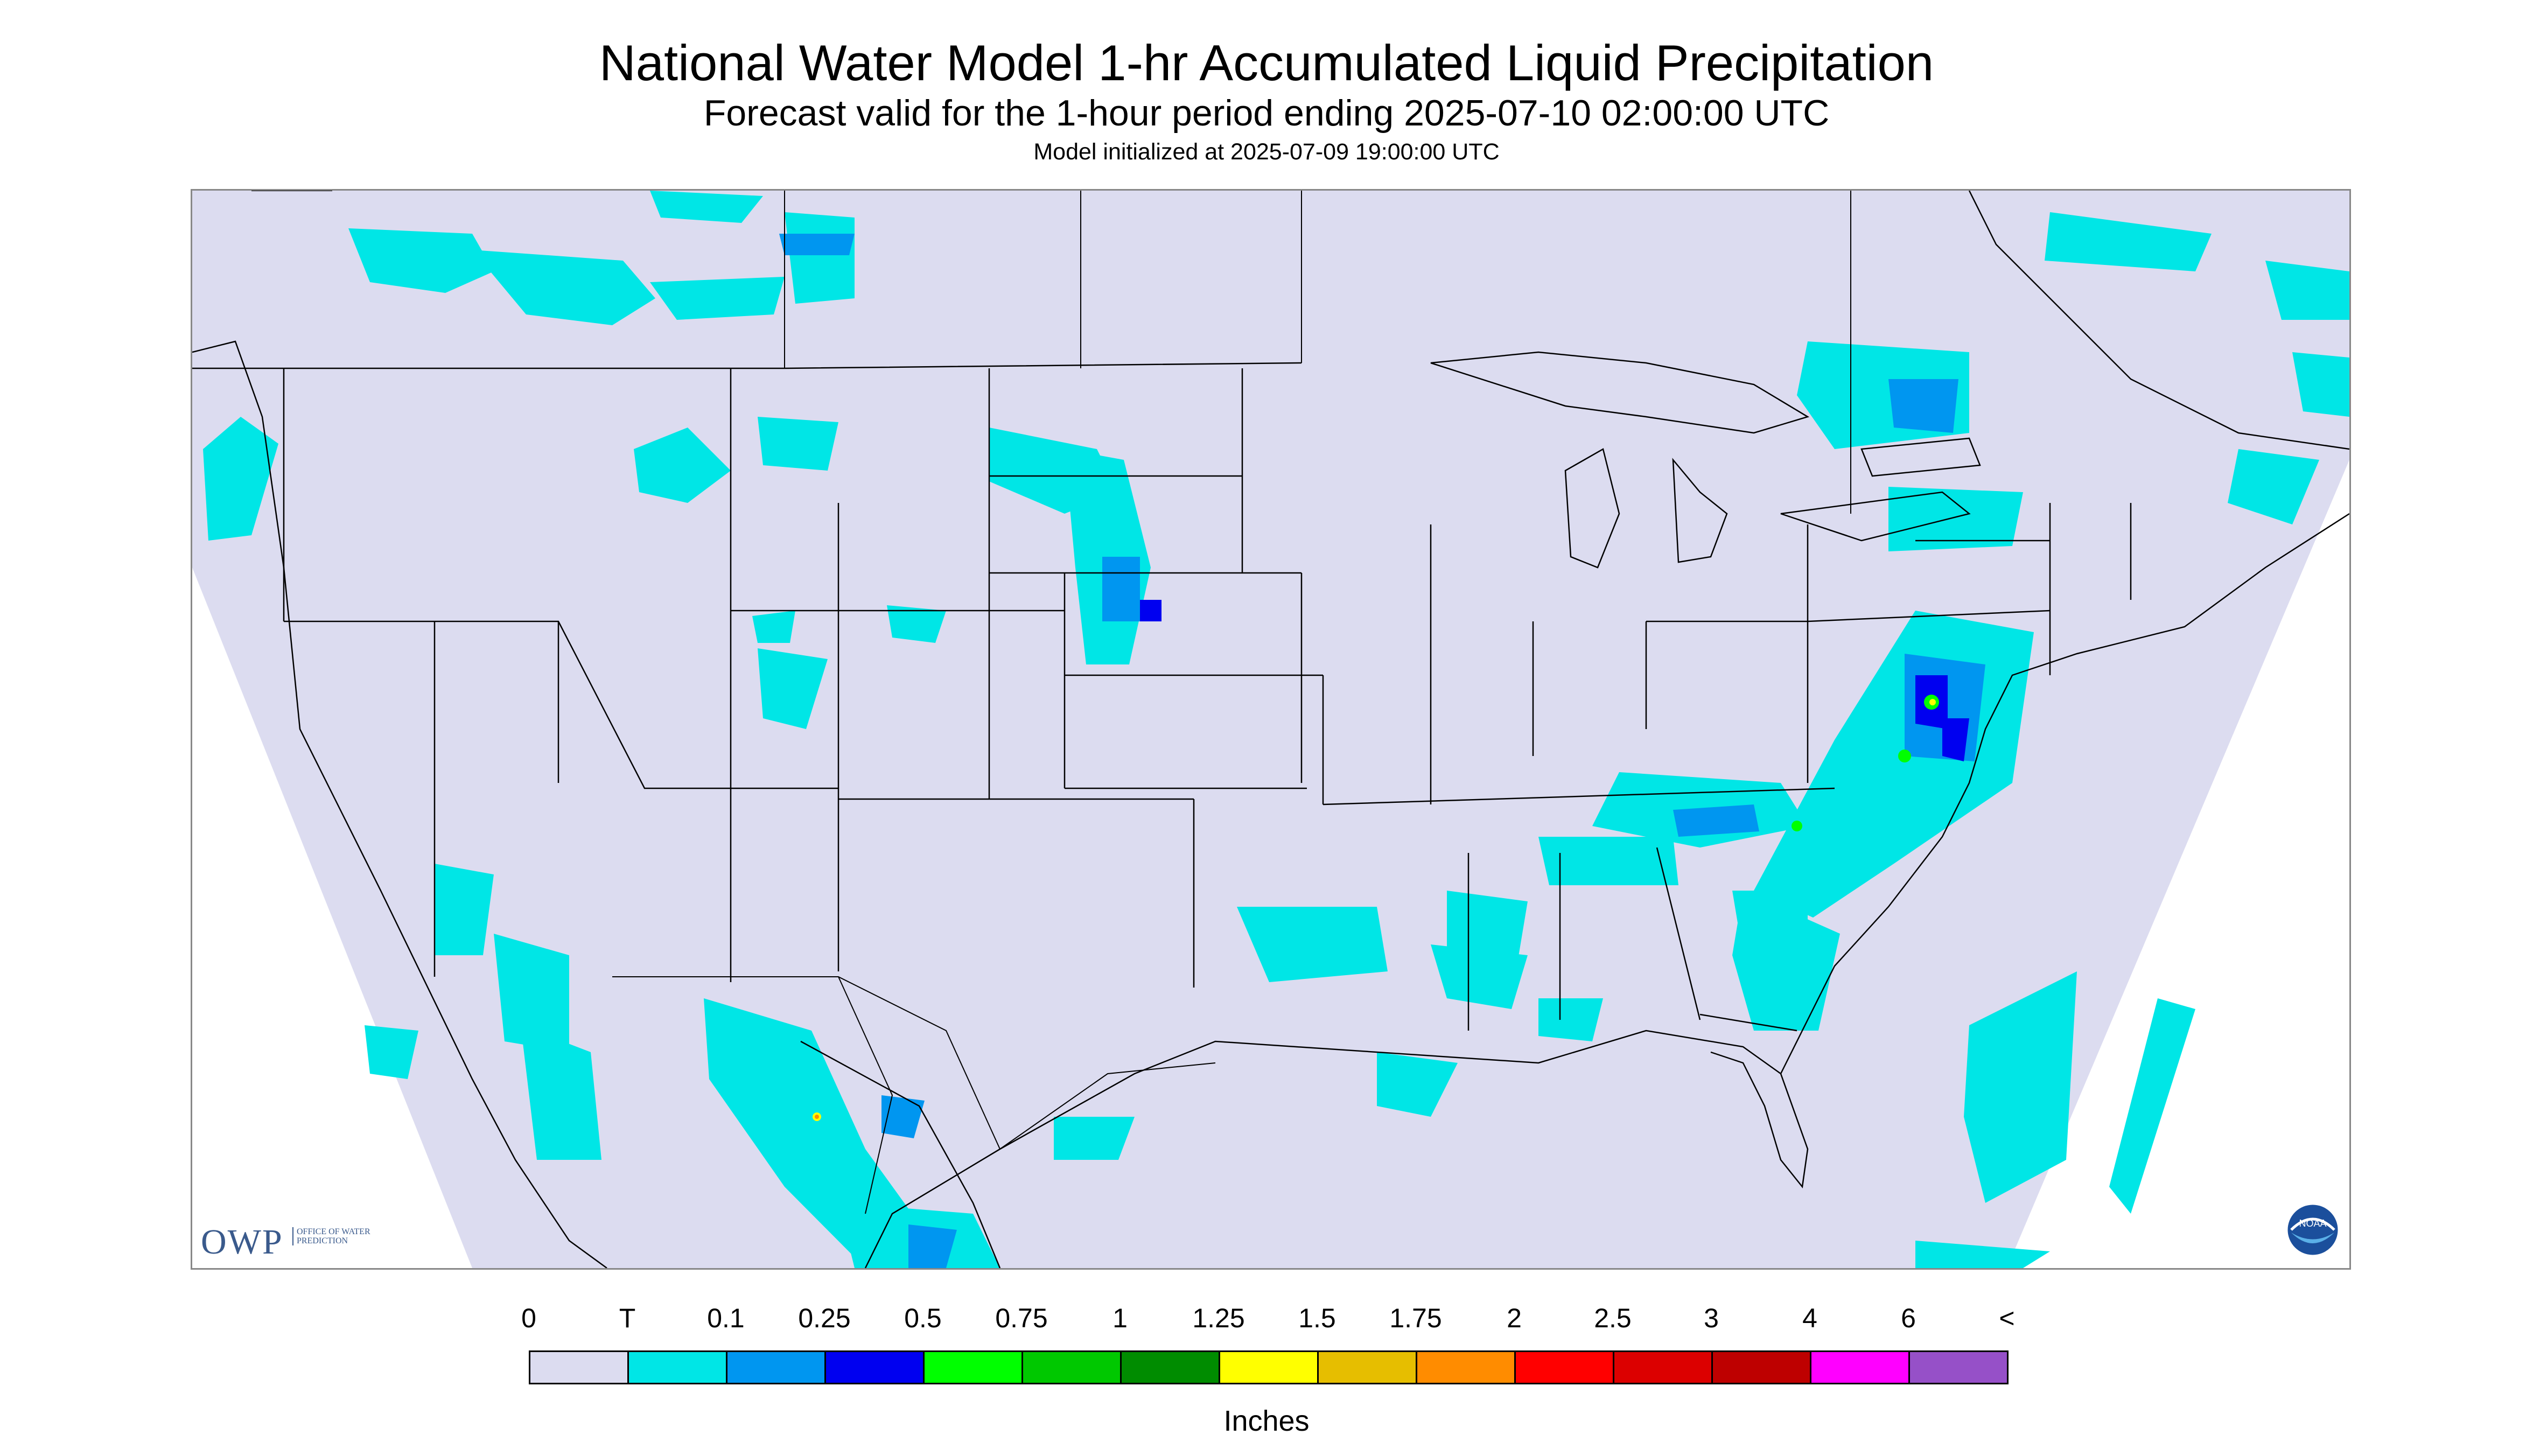  What do you see at coordinates (1810, 1318) in the screenshot?
I see `legend-tick-label: 4` at bounding box center [1810, 1318].